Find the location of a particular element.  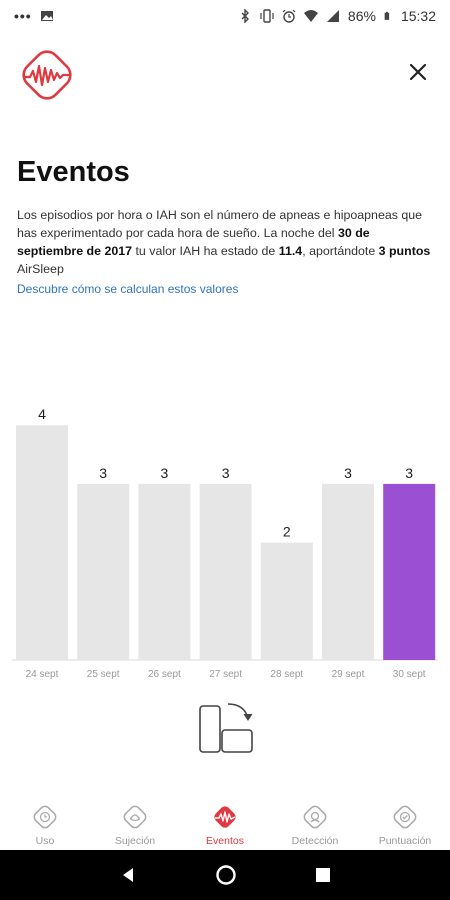

back-icon is located at coordinates (128, 875).